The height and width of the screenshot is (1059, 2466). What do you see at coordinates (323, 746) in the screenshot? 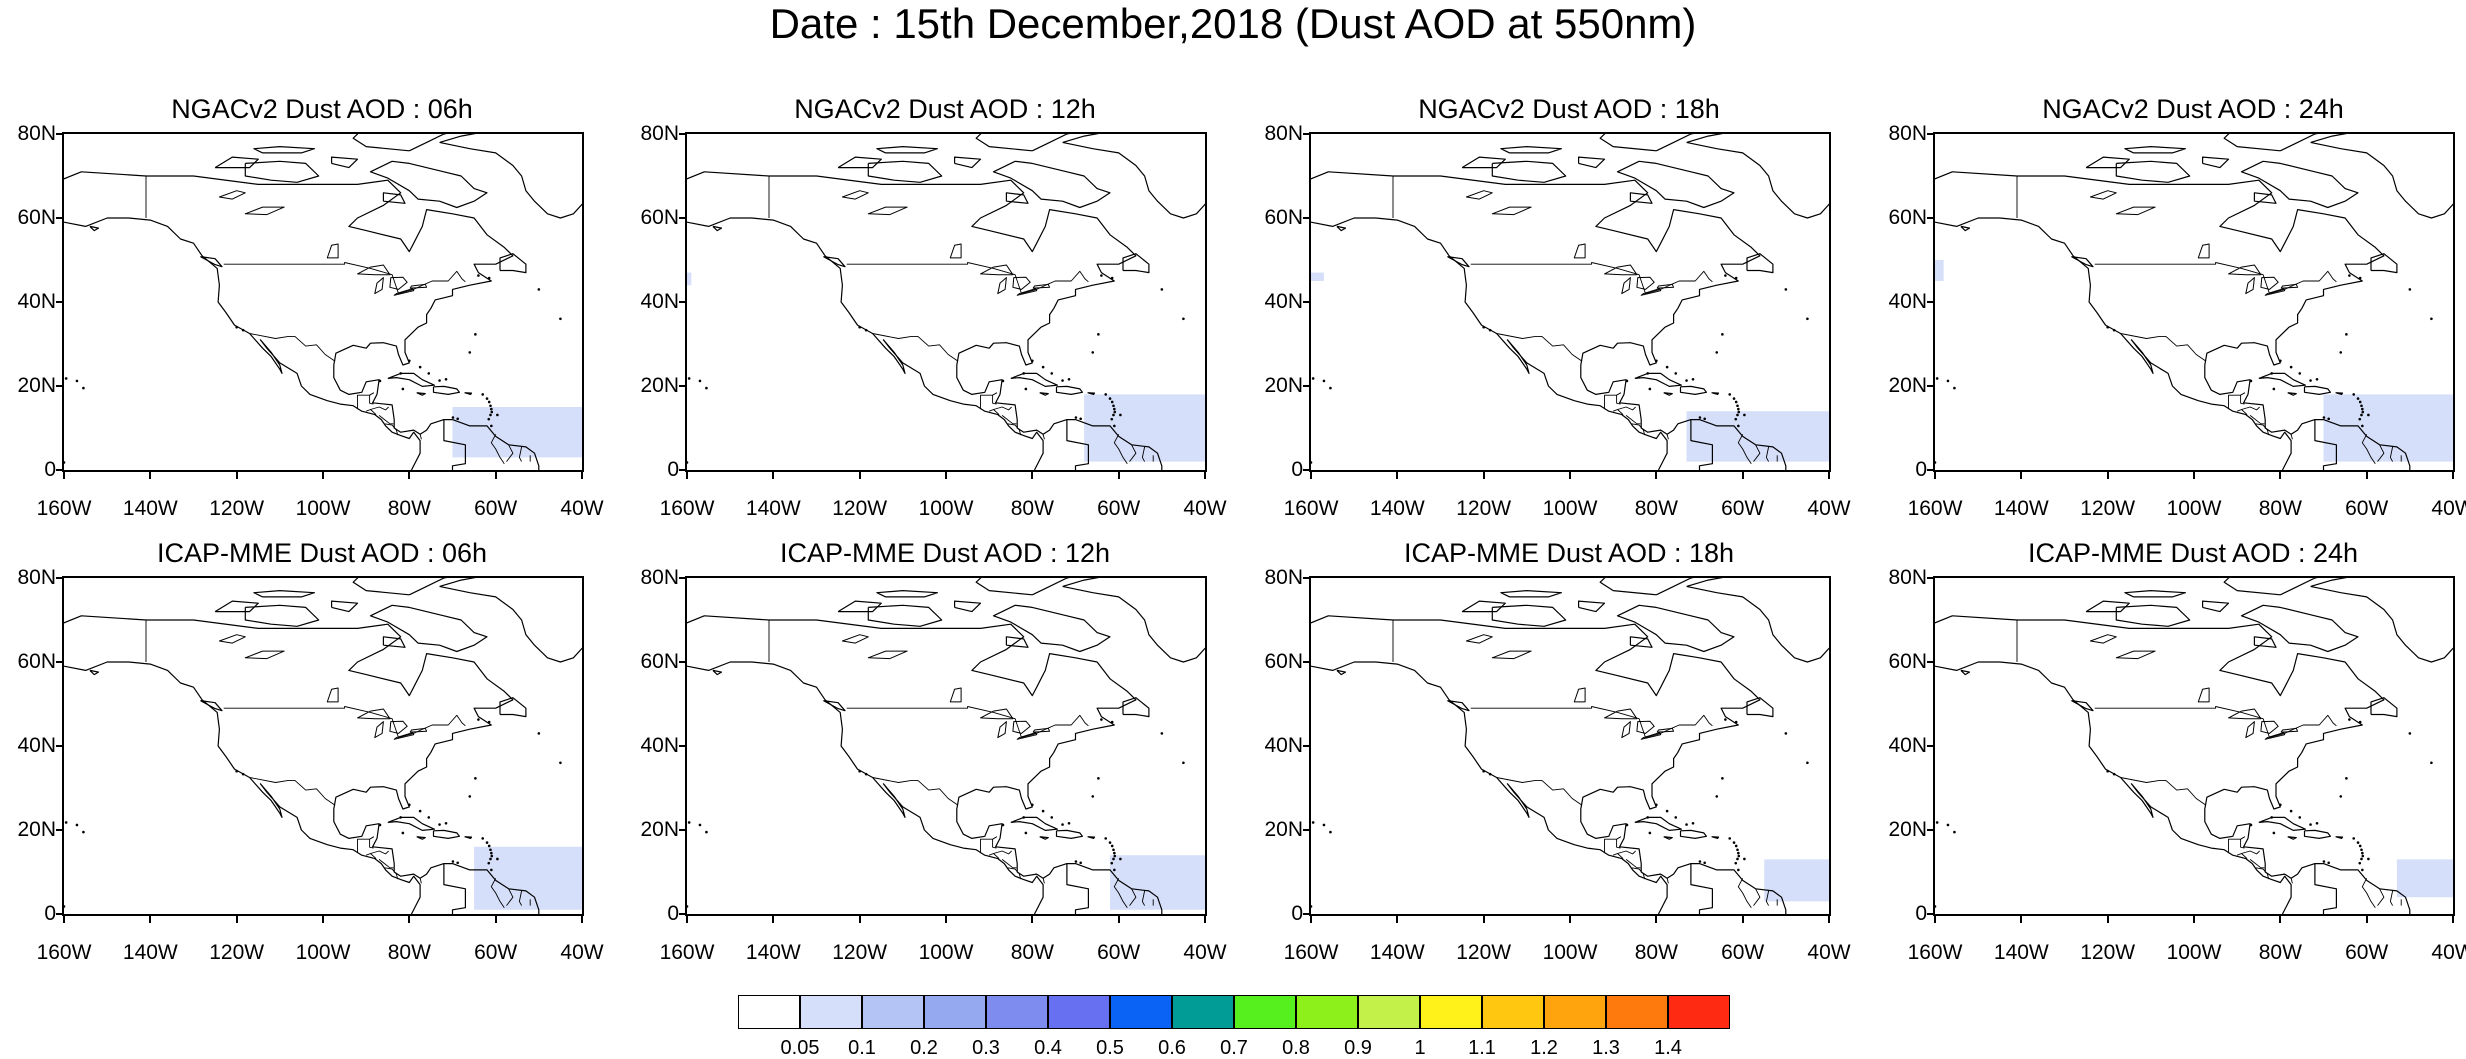
I see `map-frame` at bounding box center [323, 746].